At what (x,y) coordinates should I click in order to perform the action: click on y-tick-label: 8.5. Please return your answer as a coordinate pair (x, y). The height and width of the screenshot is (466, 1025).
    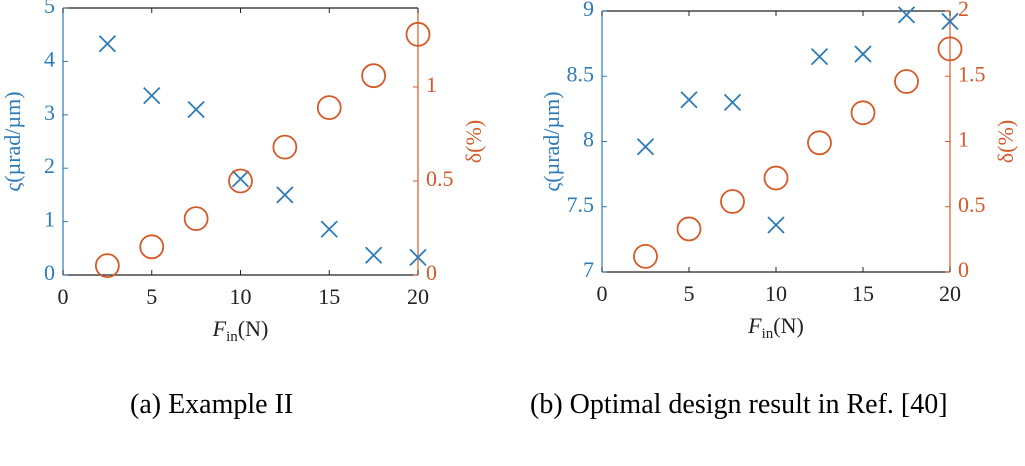
    Looking at the image, I should click on (581, 73).